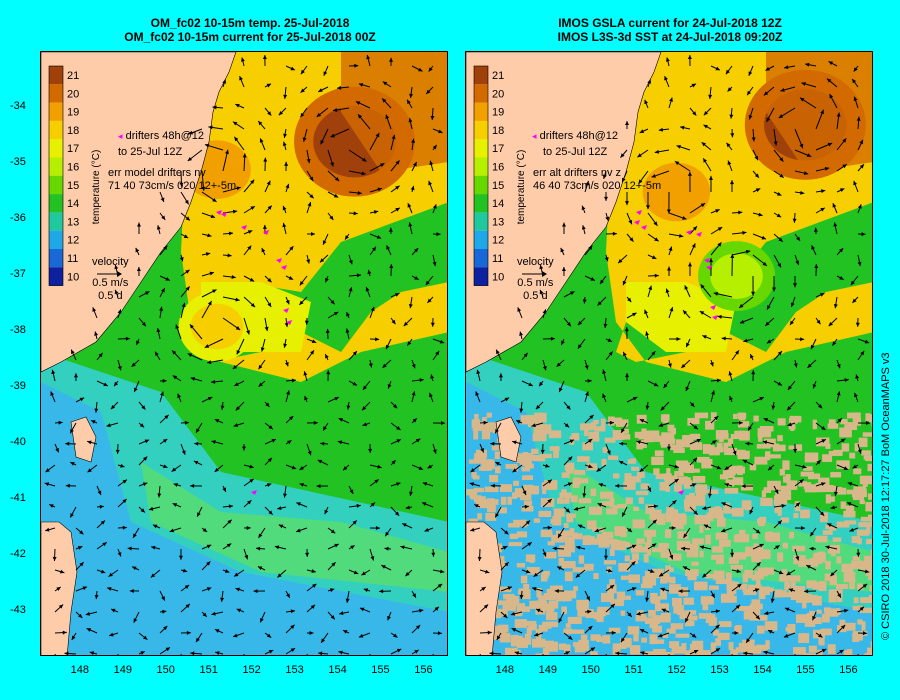 This screenshot has width=900, height=700. I want to click on x-tick-label: 152, so click(676, 670).